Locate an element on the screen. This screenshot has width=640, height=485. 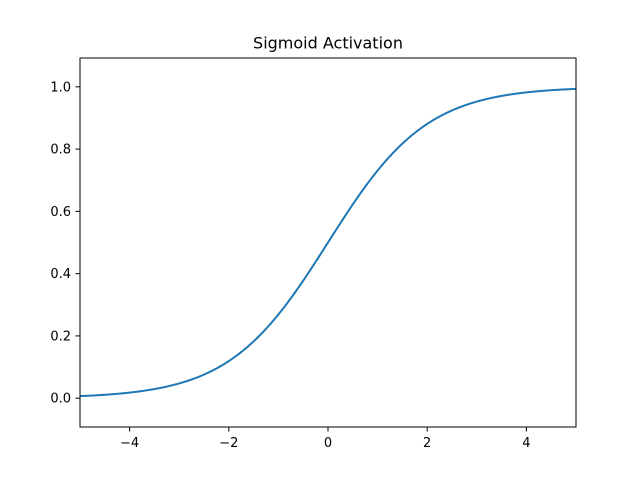
x-axis: −4 −2 0 2 4 is located at coordinates (325, 439).